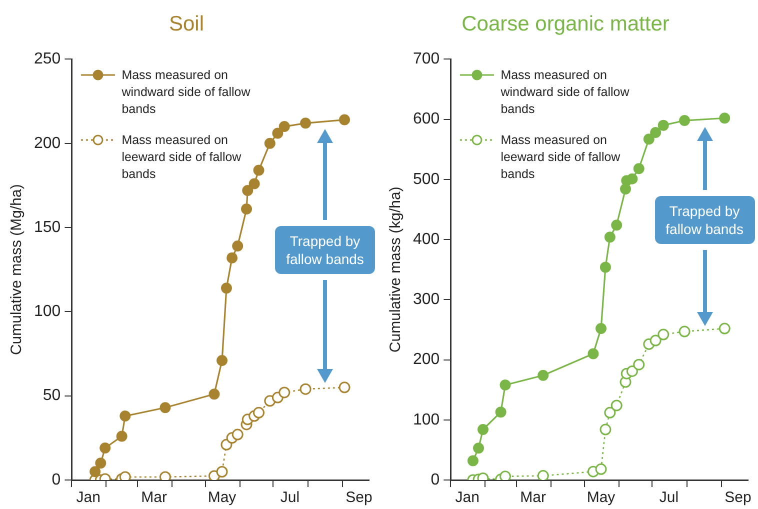 This screenshot has width=758, height=509. Describe the element at coordinates (17, 270) in the screenshot. I see `y-axis-title: Cumulative mass (Mg/ha)` at that location.